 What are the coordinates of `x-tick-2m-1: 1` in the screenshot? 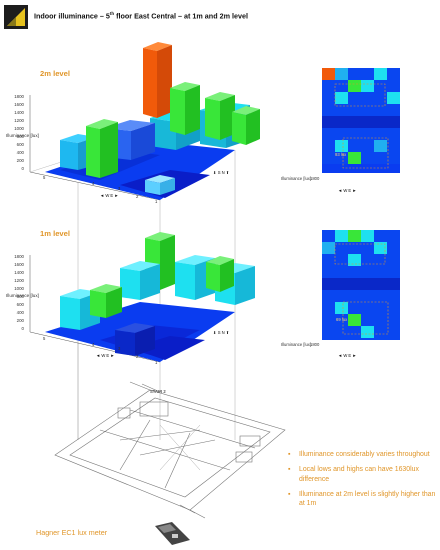 It's located at (156, 201).